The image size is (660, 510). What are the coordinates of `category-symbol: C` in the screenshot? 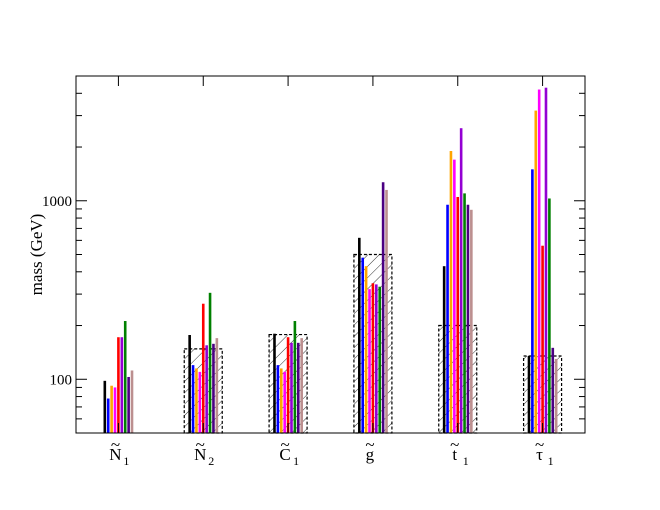 It's located at (284, 454).